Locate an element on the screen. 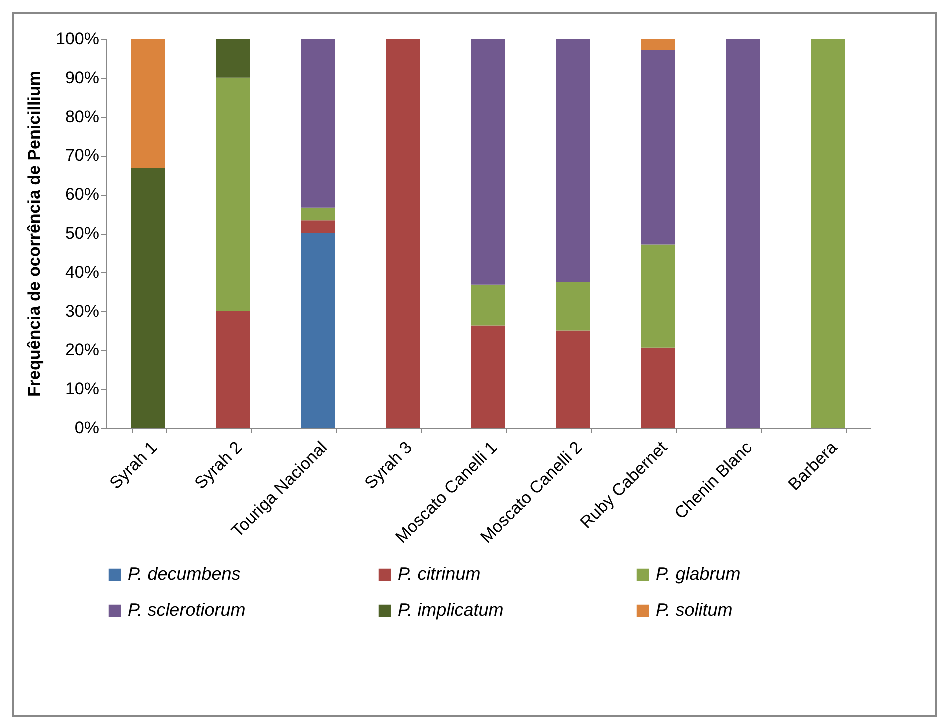  legend-label: P. citrinum is located at coordinates (439, 574).